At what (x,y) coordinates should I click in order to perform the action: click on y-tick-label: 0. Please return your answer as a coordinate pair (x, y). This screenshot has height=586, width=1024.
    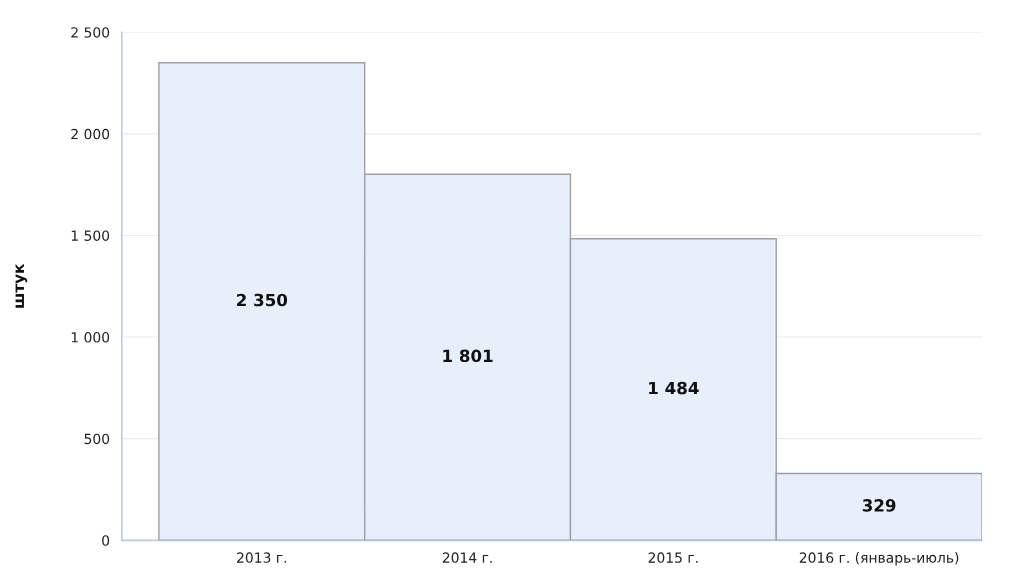
    Looking at the image, I should click on (106, 540).